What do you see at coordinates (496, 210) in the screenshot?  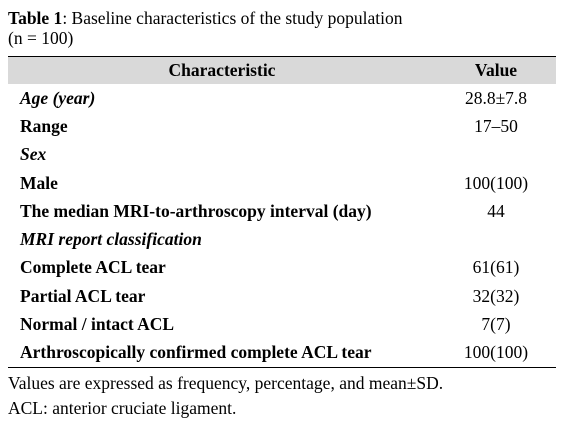 I see `row-value: 44` at bounding box center [496, 210].